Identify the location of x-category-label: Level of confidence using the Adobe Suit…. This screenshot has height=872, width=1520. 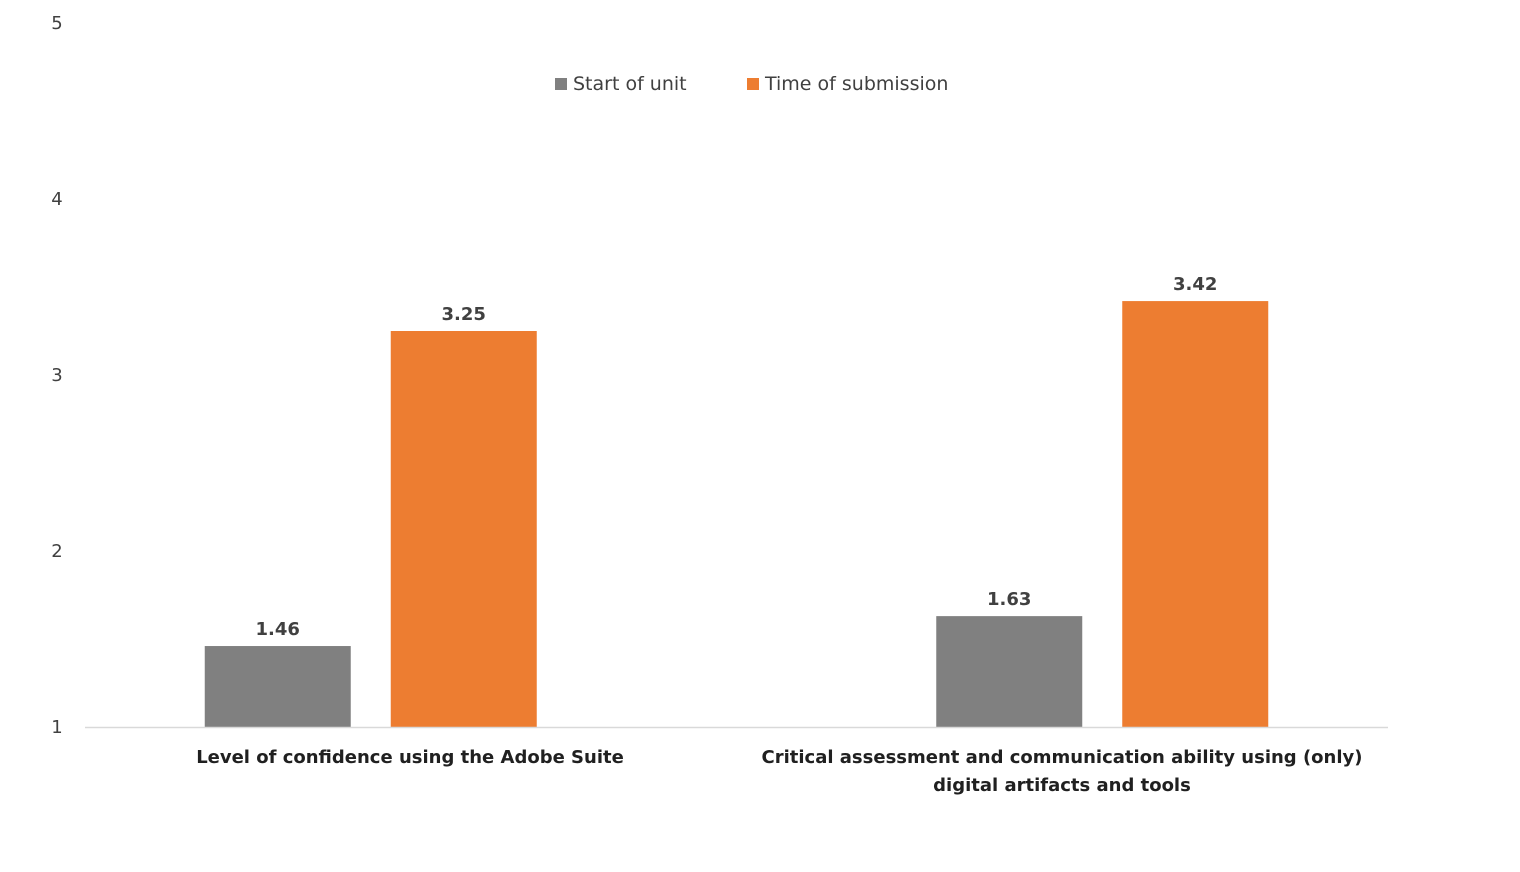
(410, 757).